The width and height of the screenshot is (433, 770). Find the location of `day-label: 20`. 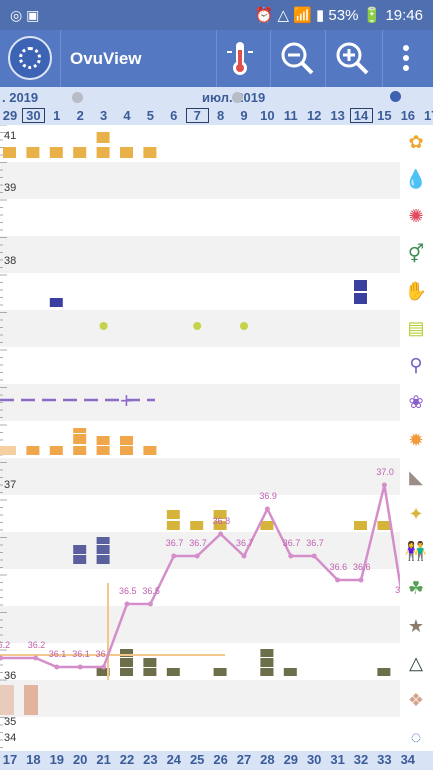

day-label: 20 is located at coordinates (80, 759).